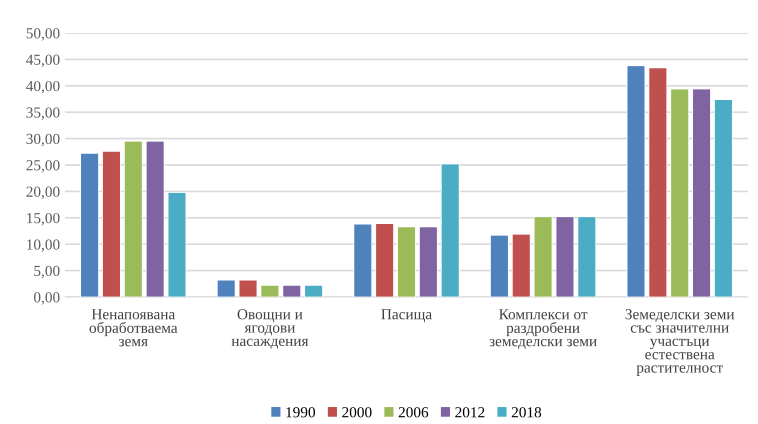  Describe the element at coordinates (469, 412) in the screenshot. I see `legend-label: 2012` at that location.